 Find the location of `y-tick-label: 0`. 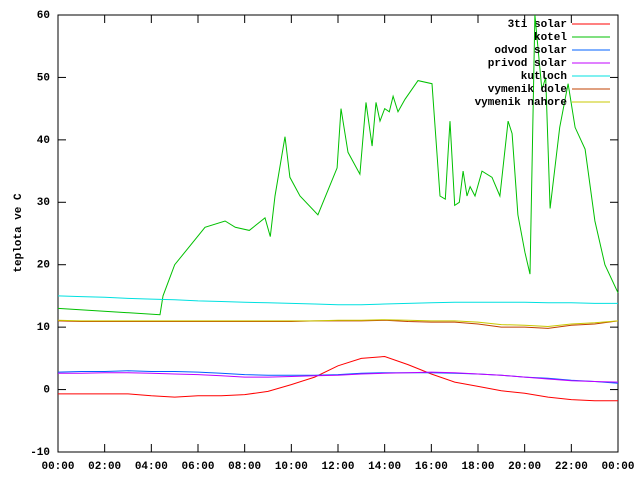

y-tick-label: 0 is located at coordinates (46, 390).